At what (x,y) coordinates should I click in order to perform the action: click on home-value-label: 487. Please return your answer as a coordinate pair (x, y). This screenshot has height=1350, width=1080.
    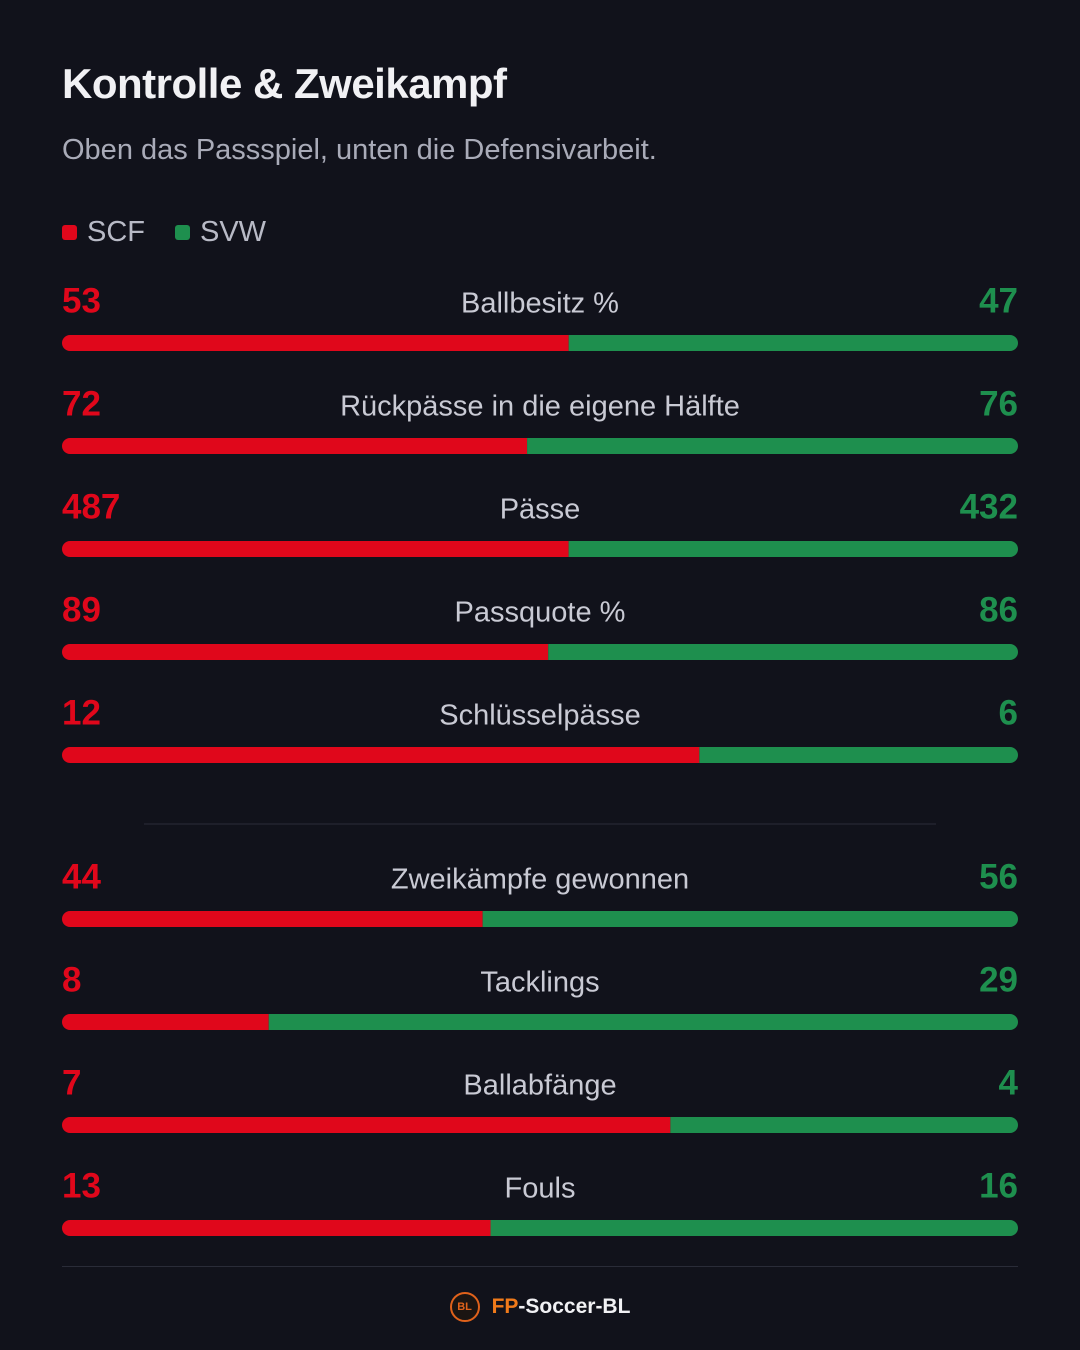
    Looking at the image, I should click on (91, 506).